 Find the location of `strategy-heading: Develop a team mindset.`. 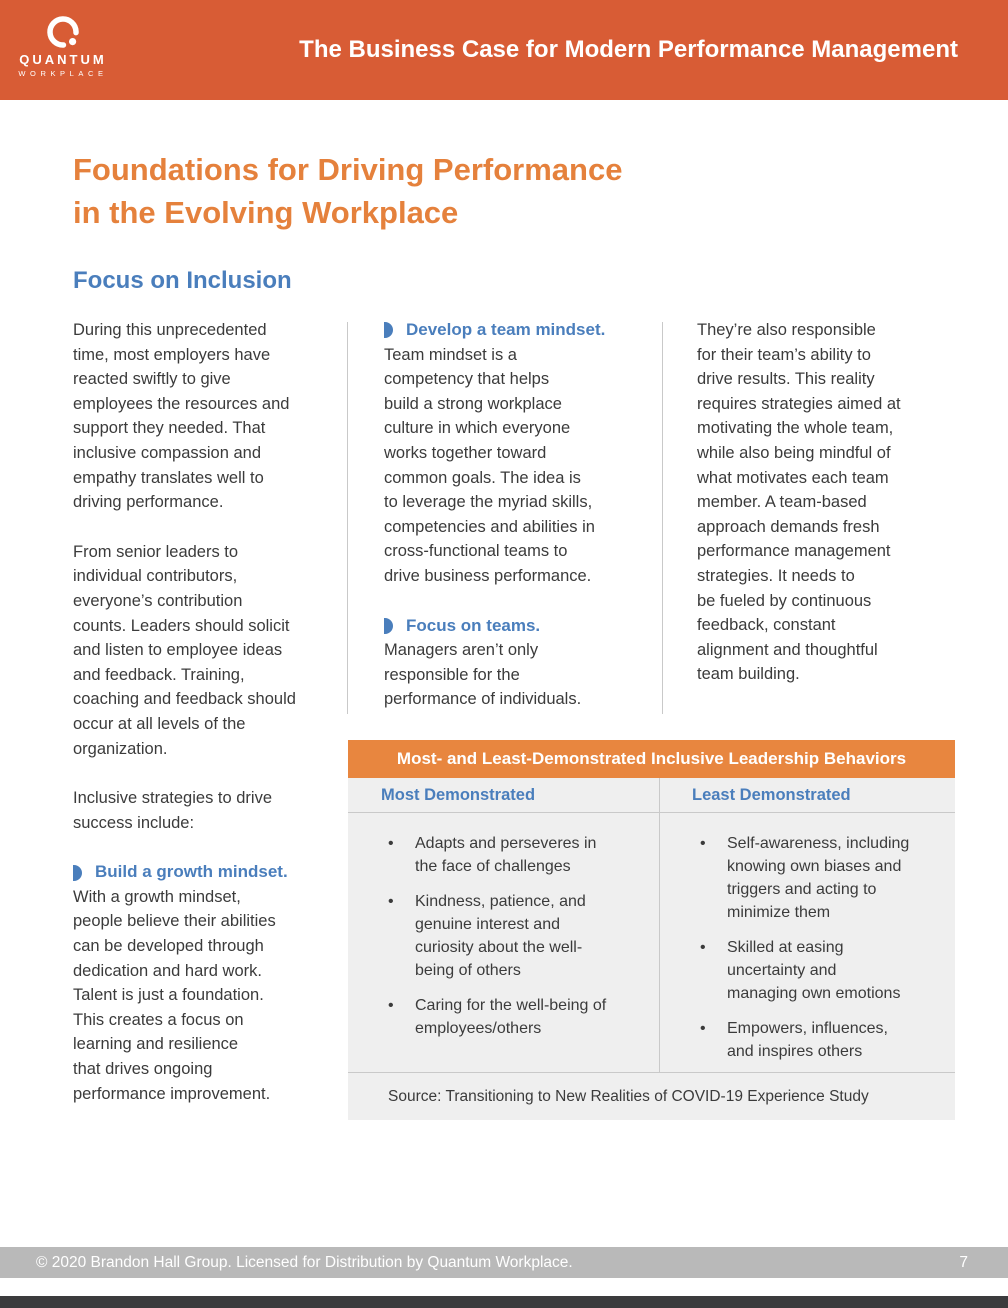

strategy-heading: Develop a team mindset. is located at coordinates (518, 330).